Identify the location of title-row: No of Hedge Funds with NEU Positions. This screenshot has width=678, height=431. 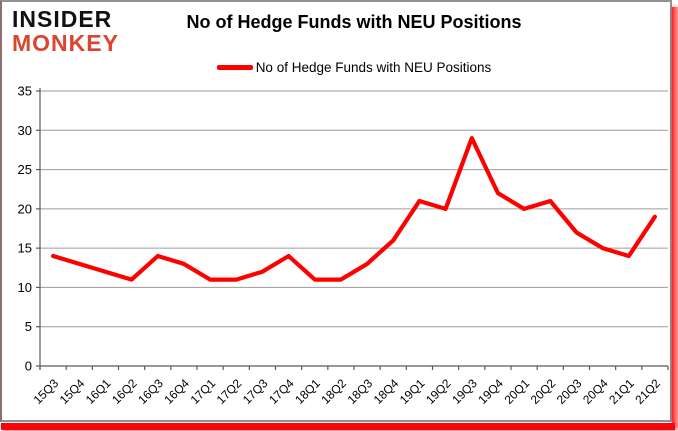
(354, 22).